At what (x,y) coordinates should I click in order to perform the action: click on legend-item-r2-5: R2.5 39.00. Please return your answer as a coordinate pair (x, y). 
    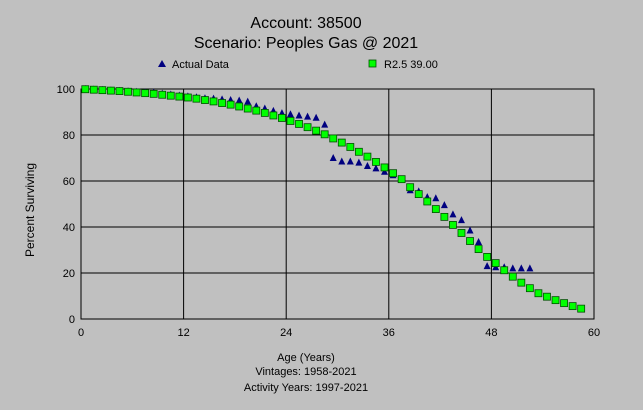
    Looking at the image, I should click on (403, 65).